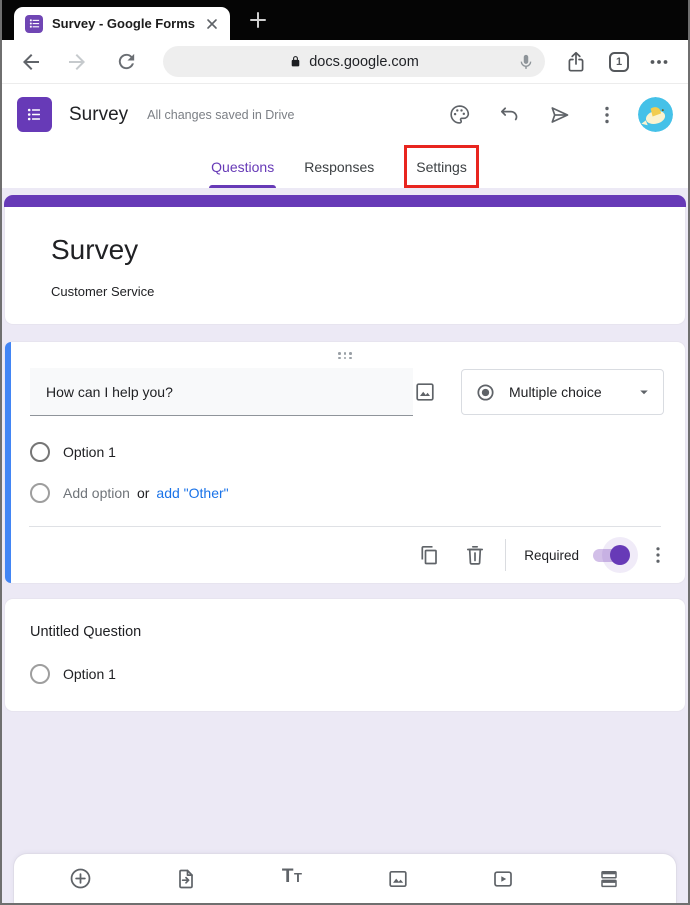 This screenshot has width=690, height=905. What do you see at coordinates (221, 392) in the screenshot?
I see `question-title-input: How can I help you?` at bounding box center [221, 392].